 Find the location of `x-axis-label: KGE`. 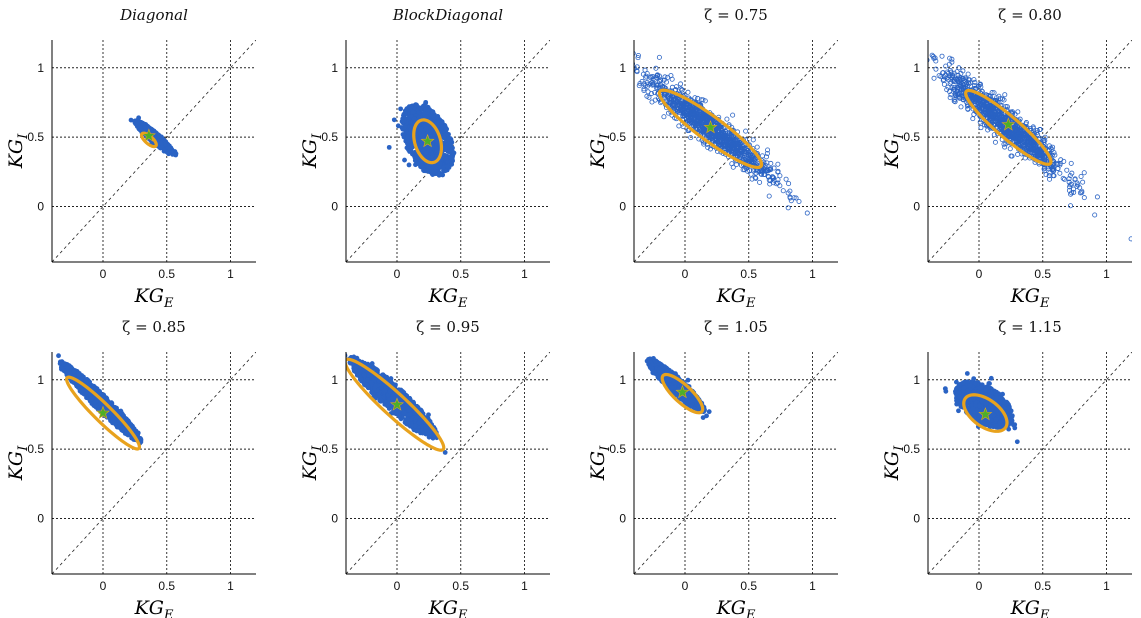

x-axis-label: KGE is located at coordinates (154, 298).